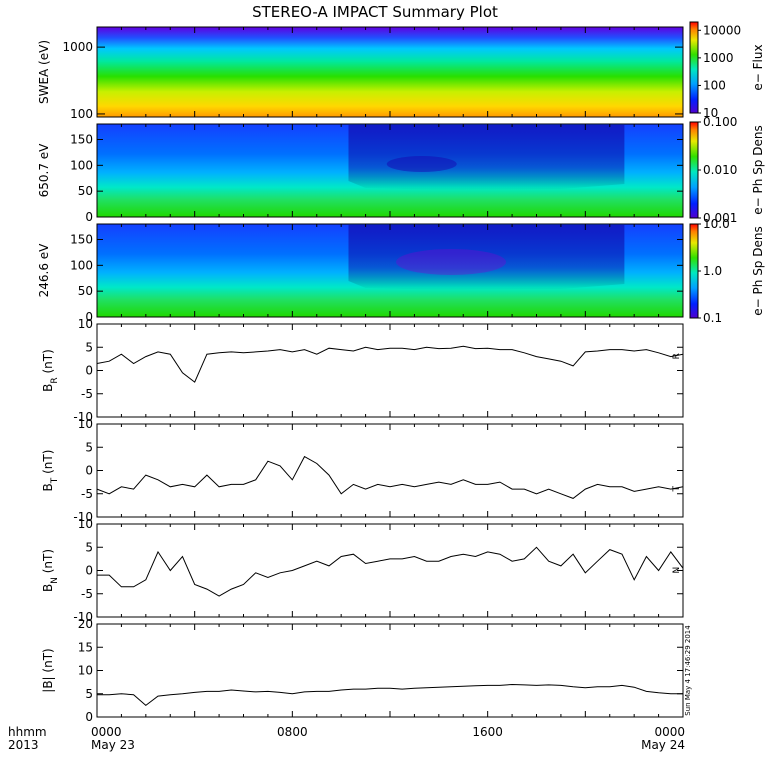 The width and height of the screenshot is (780, 780). Describe the element at coordinates (81, 265) in the screenshot. I see `pad246-ytick-label: 100` at that location.